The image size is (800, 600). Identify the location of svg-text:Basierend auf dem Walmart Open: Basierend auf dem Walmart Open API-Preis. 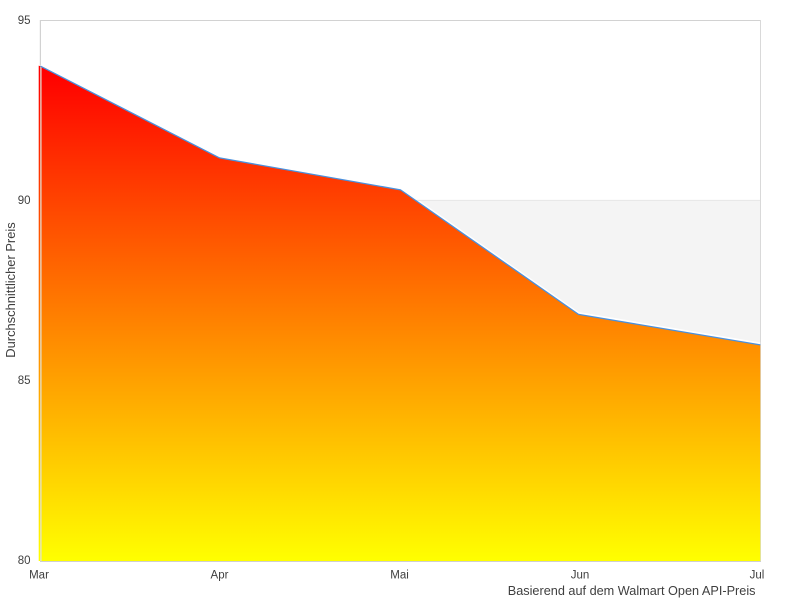
(632, 591).